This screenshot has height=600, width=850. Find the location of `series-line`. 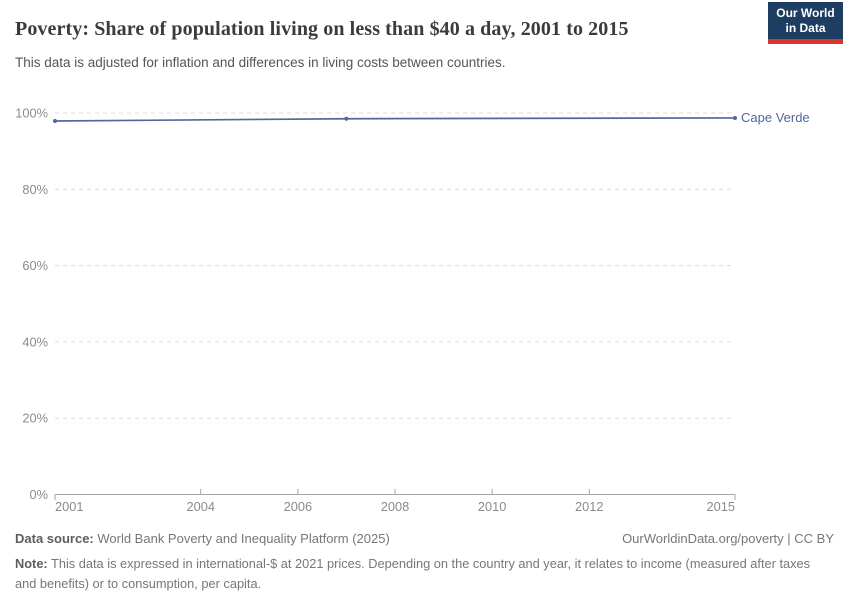

series-line is located at coordinates (395, 119).